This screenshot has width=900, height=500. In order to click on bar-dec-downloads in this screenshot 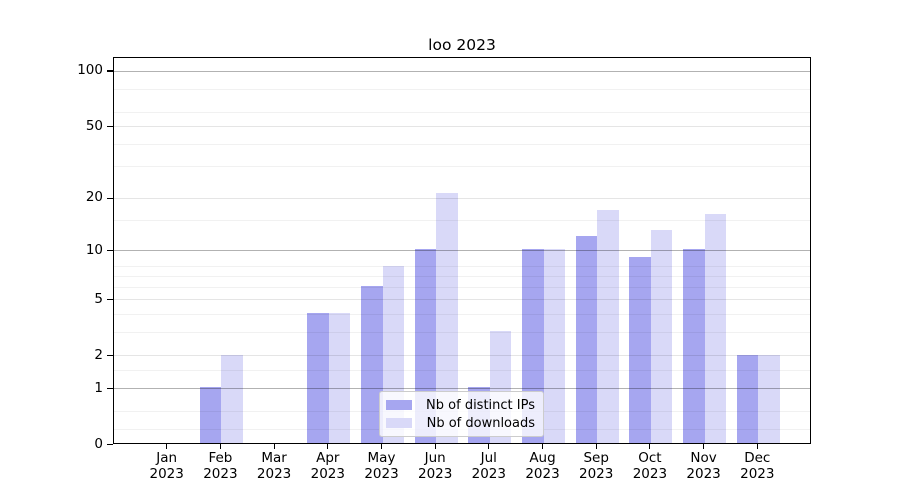, I will do `click(769, 398)`.